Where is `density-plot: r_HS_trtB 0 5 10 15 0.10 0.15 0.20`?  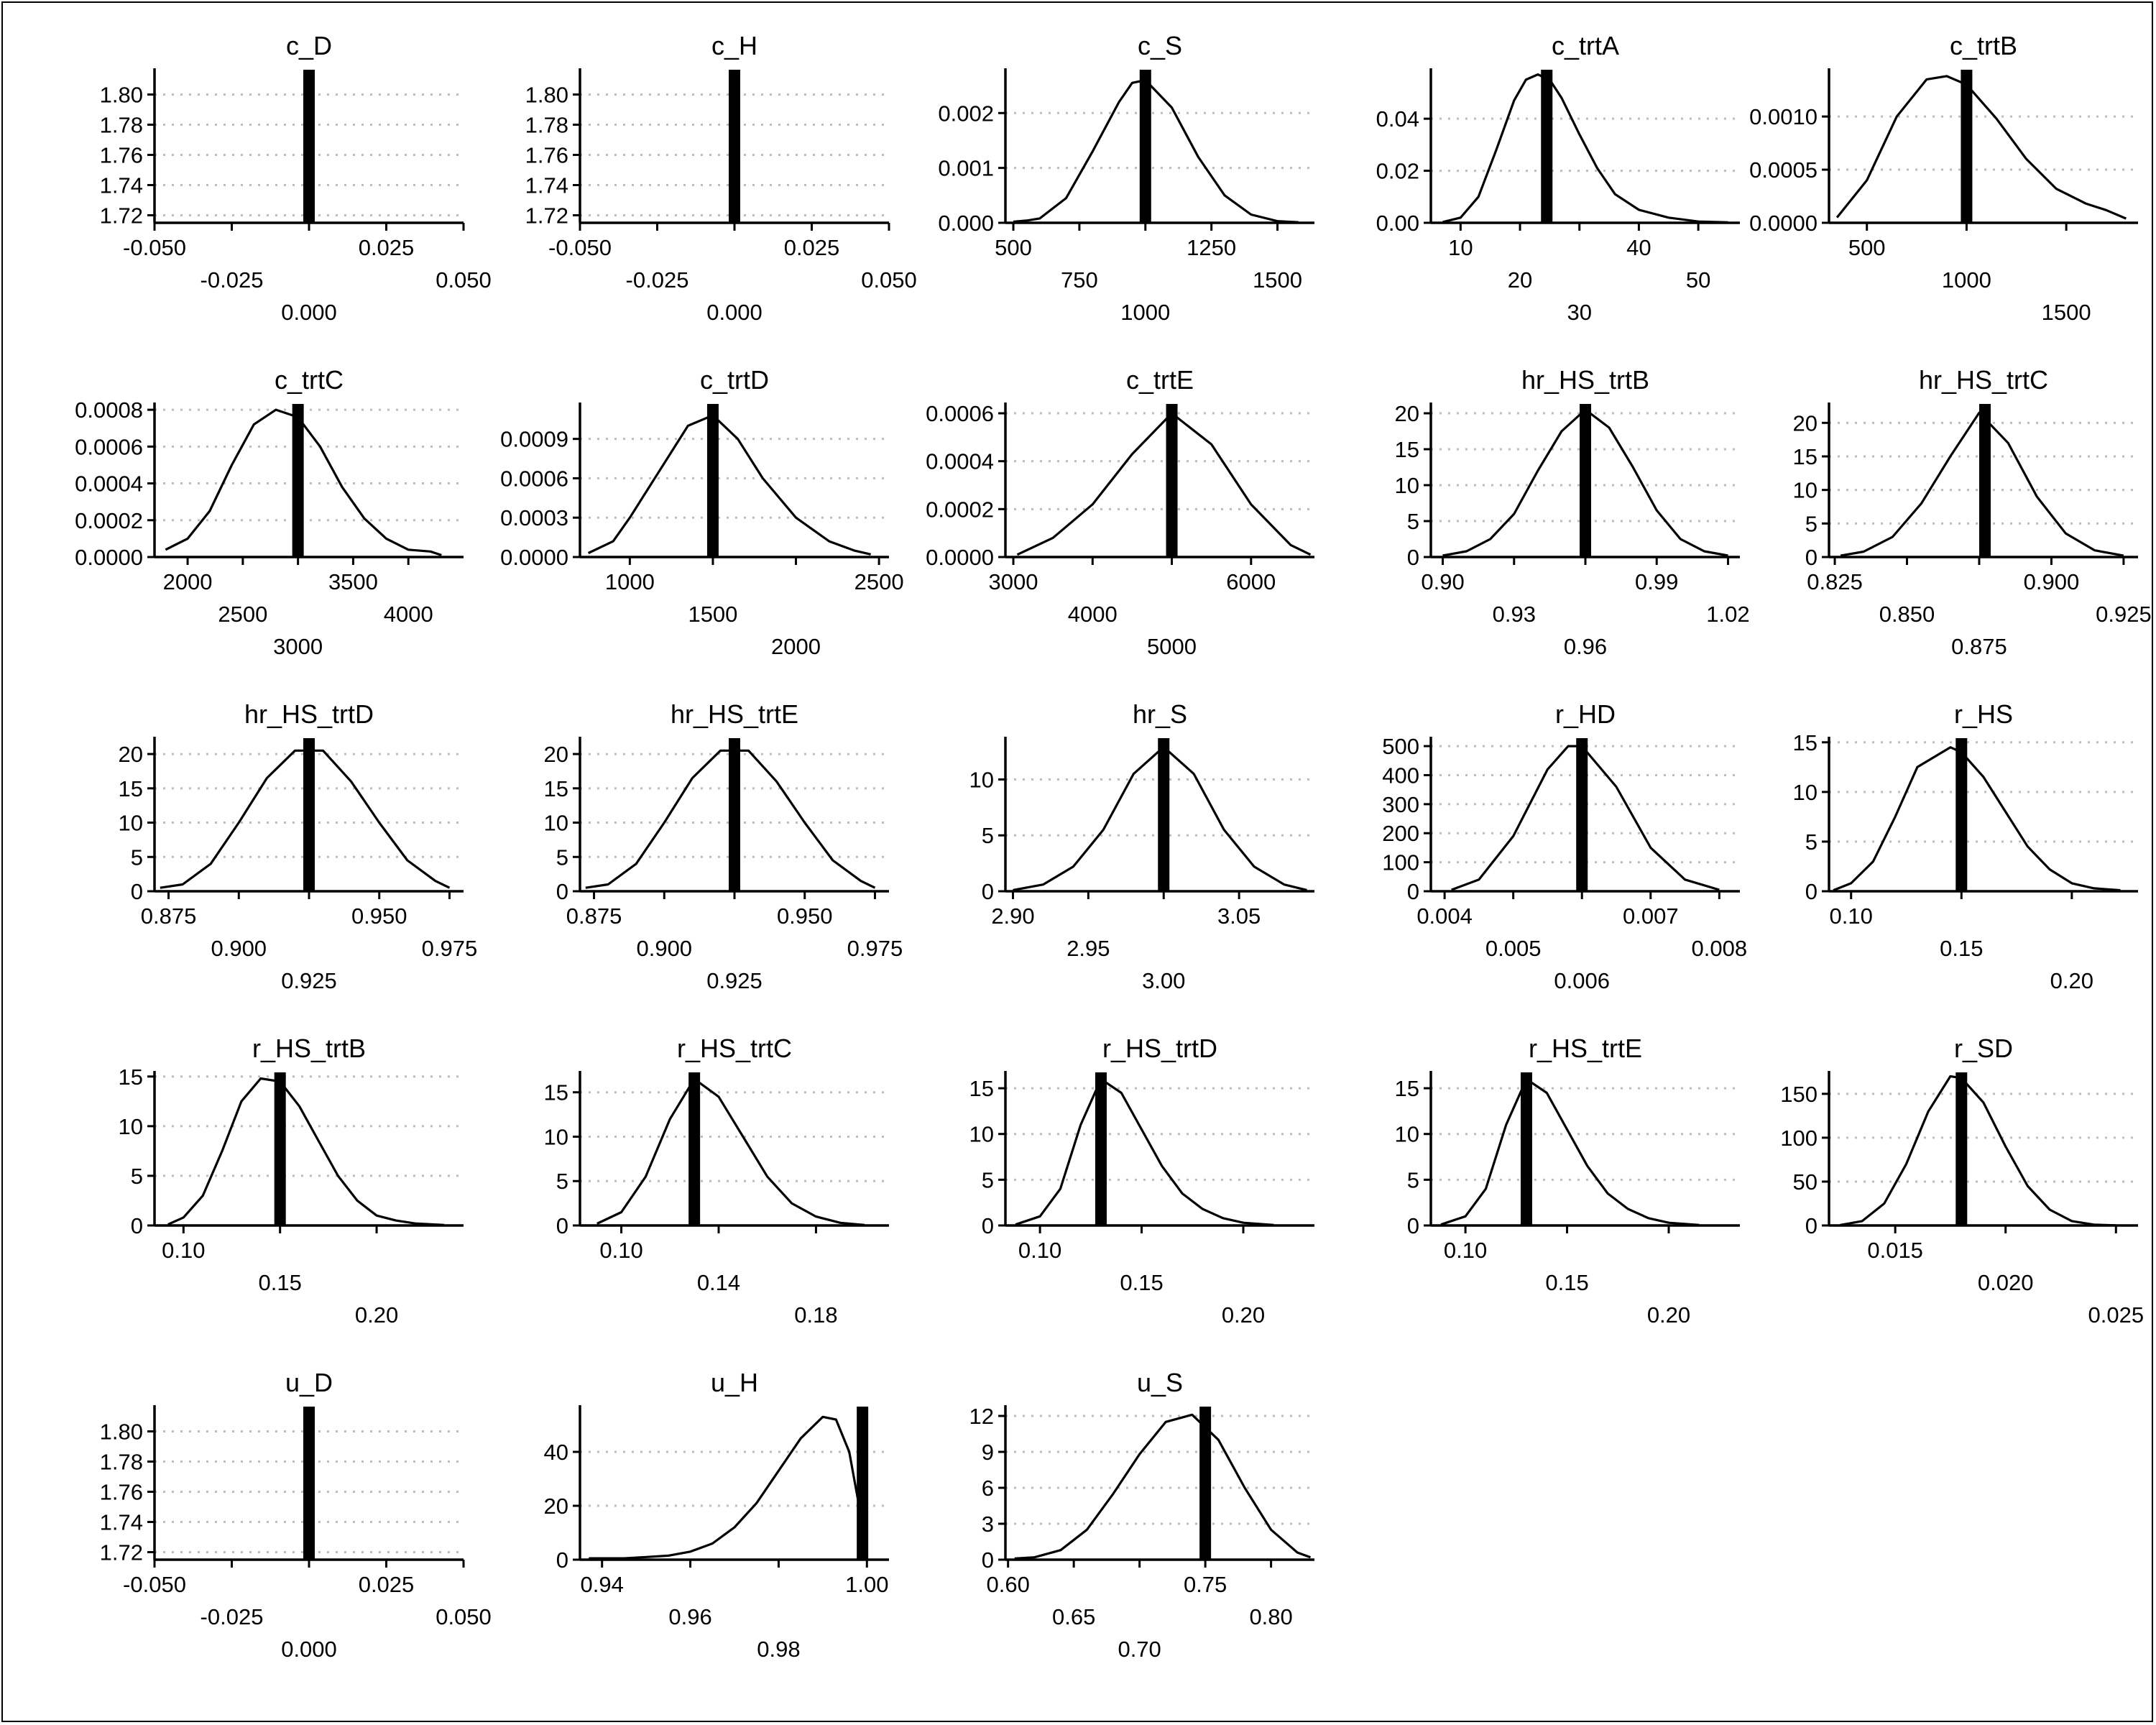 density-plot: r_HS_trtB 0 5 10 15 0.10 0.15 0.20 is located at coordinates (291, 1181).